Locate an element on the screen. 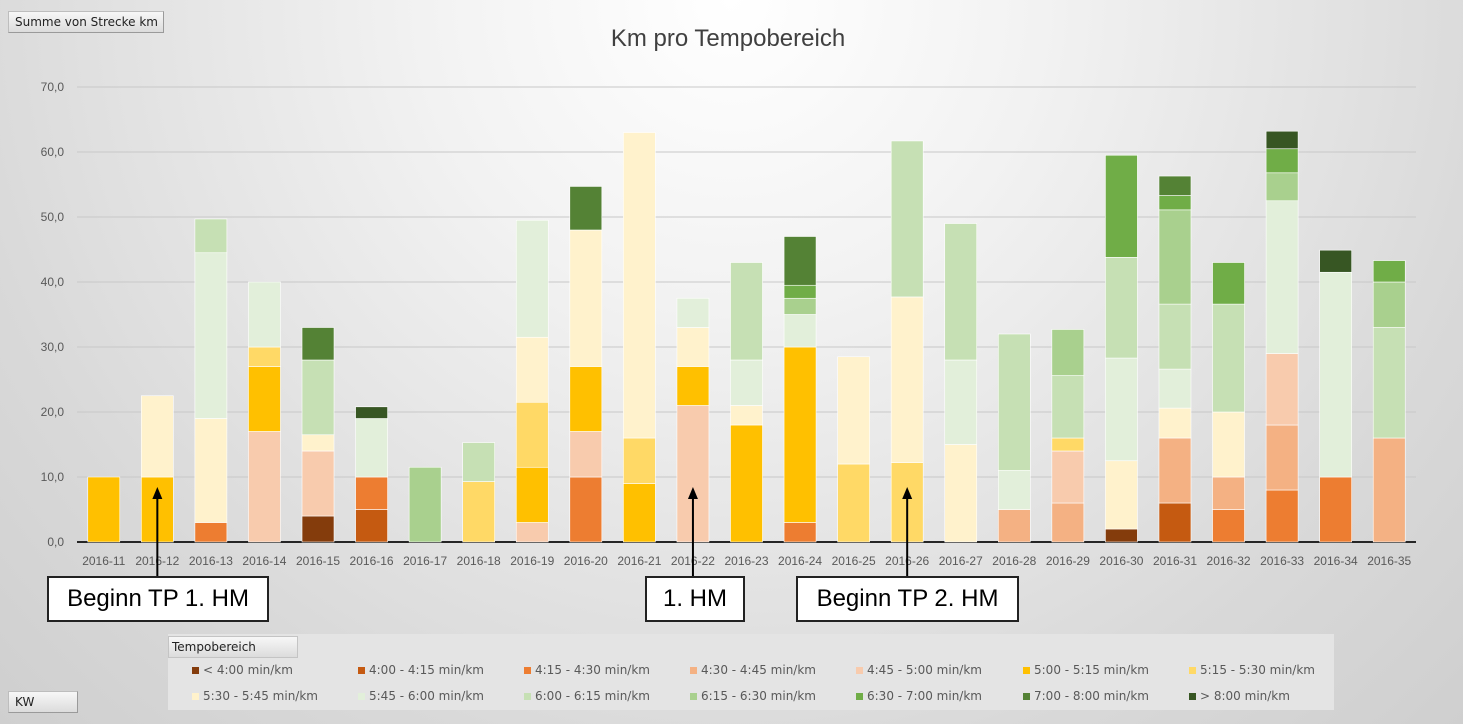  legend-field-button: Tempobereich is located at coordinates (233, 647).